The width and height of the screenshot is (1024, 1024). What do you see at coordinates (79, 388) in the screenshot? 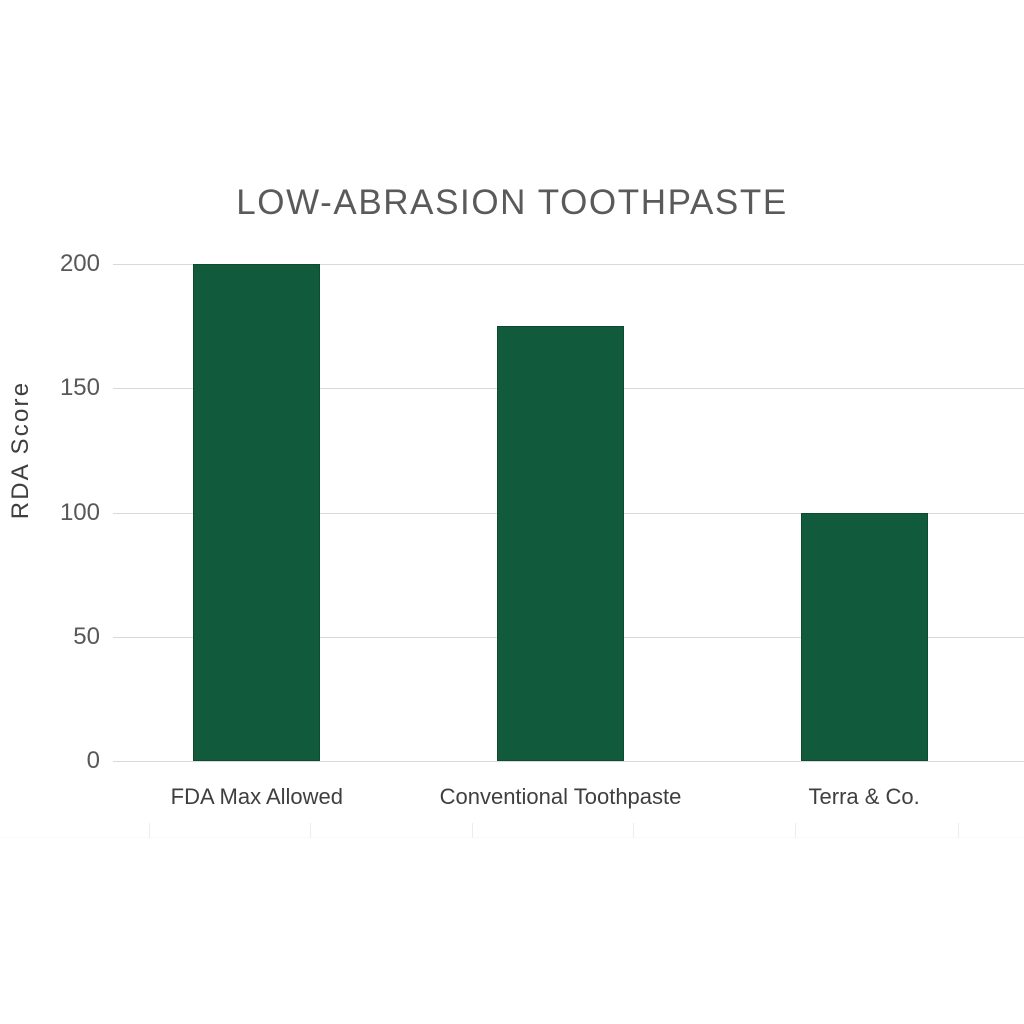
I see `y-axis-tick-label: 150` at bounding box center [79, 388].